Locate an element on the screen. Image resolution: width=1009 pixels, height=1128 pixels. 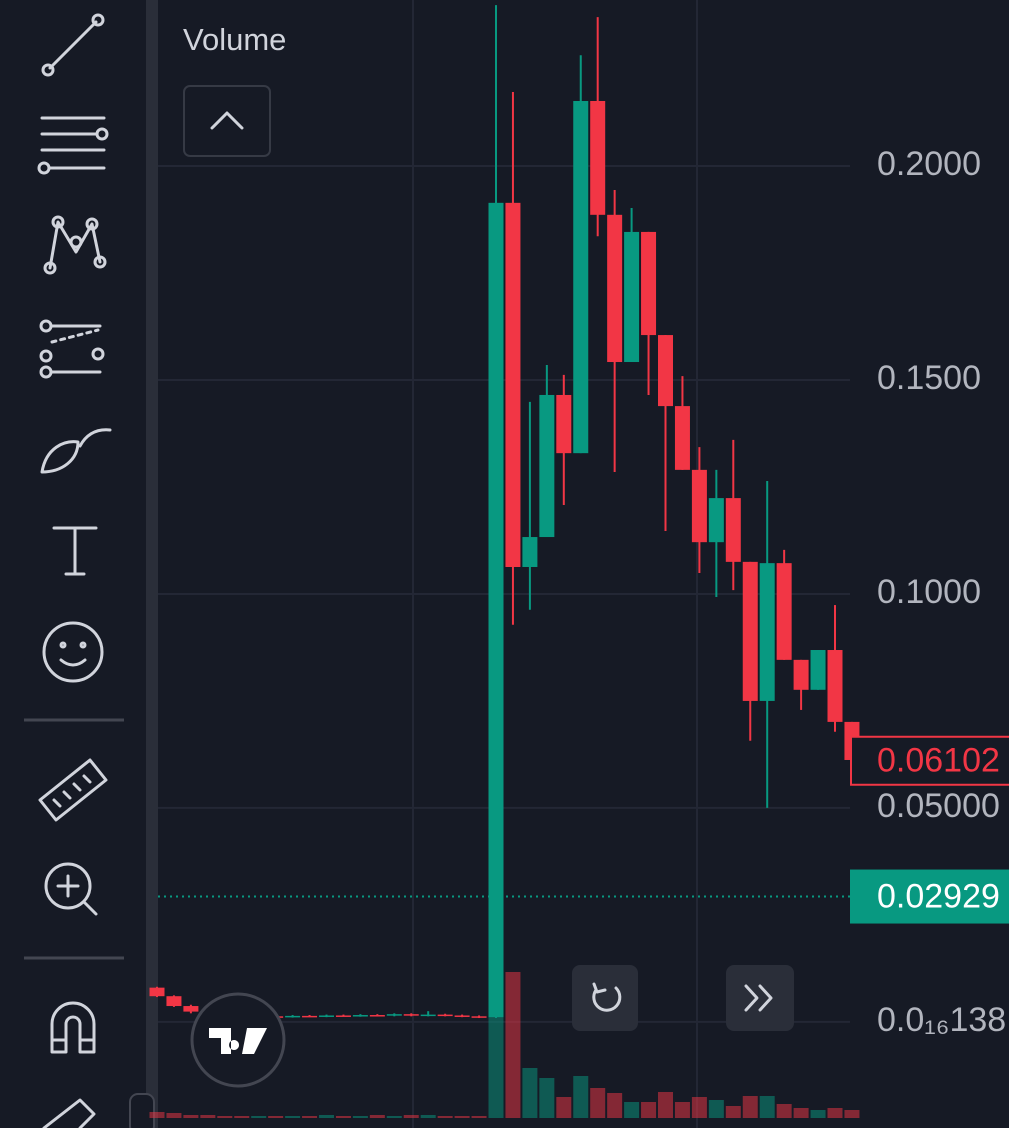
pattern-tool is located at coordinates (75, 245).